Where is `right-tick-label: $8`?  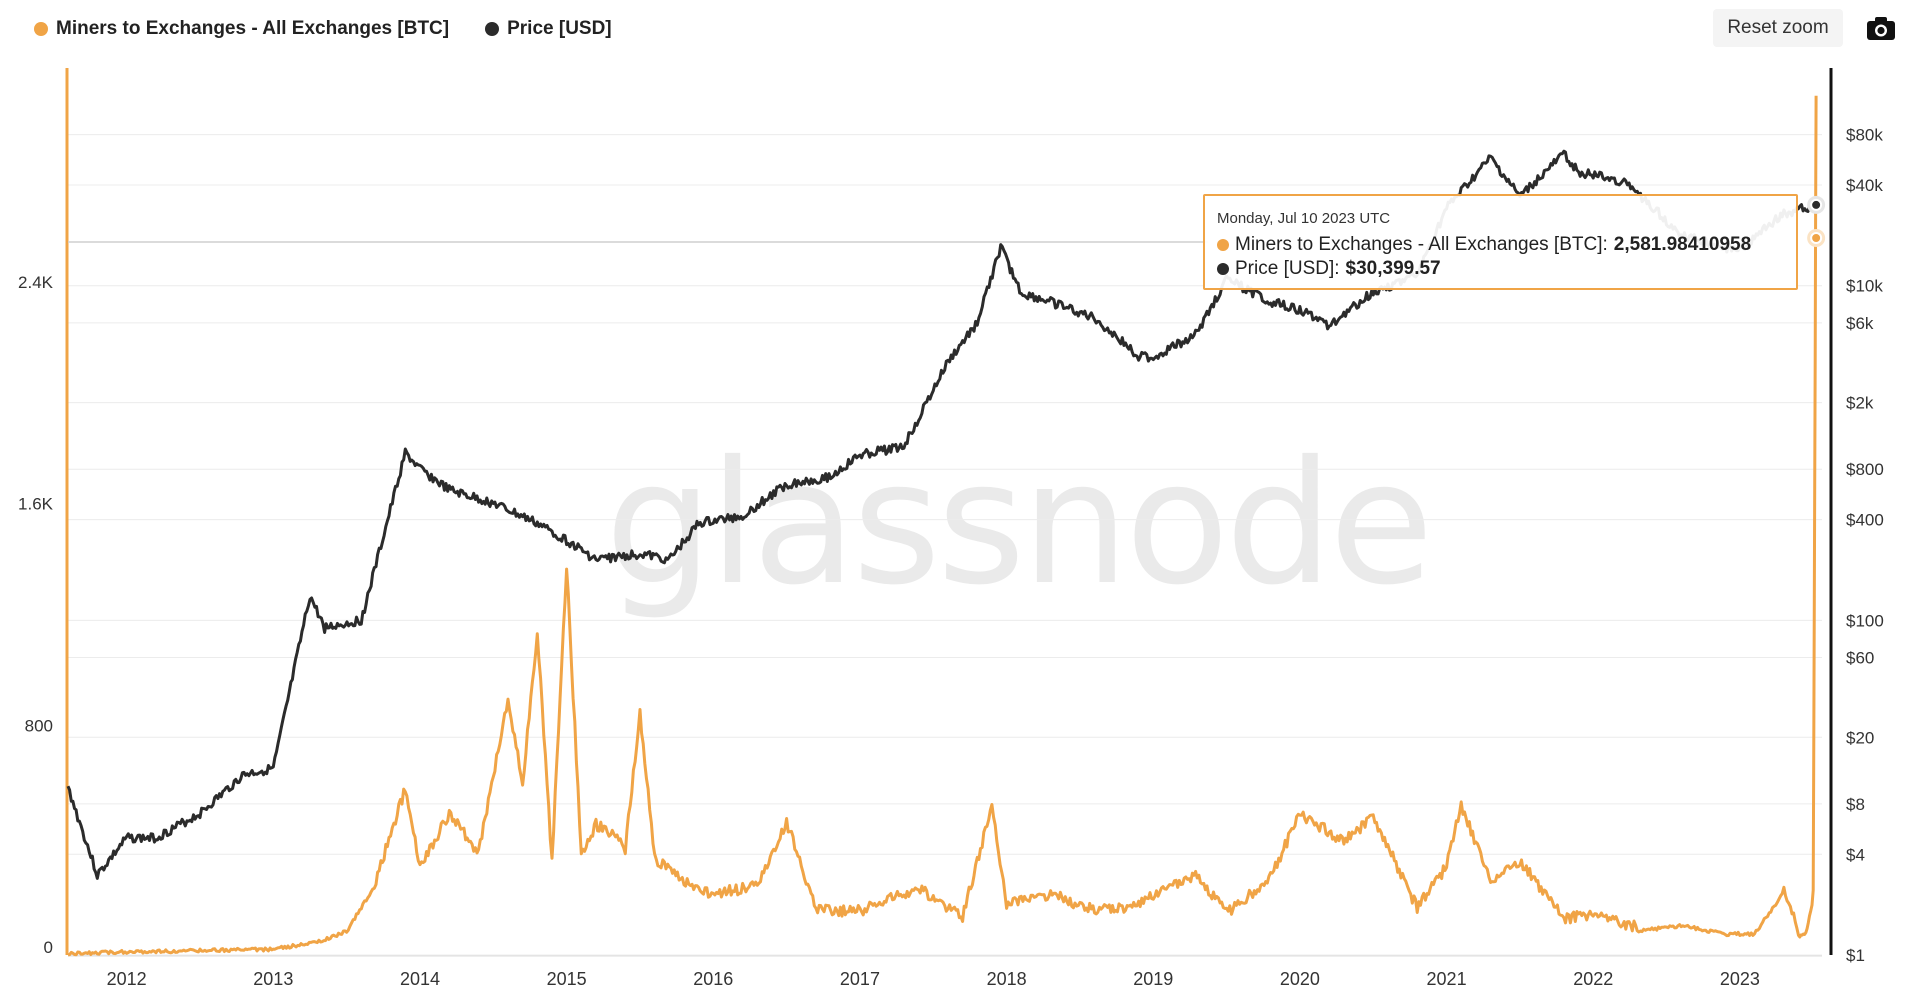
right-tick-label: $8 is located at coordinates (1855, 804).